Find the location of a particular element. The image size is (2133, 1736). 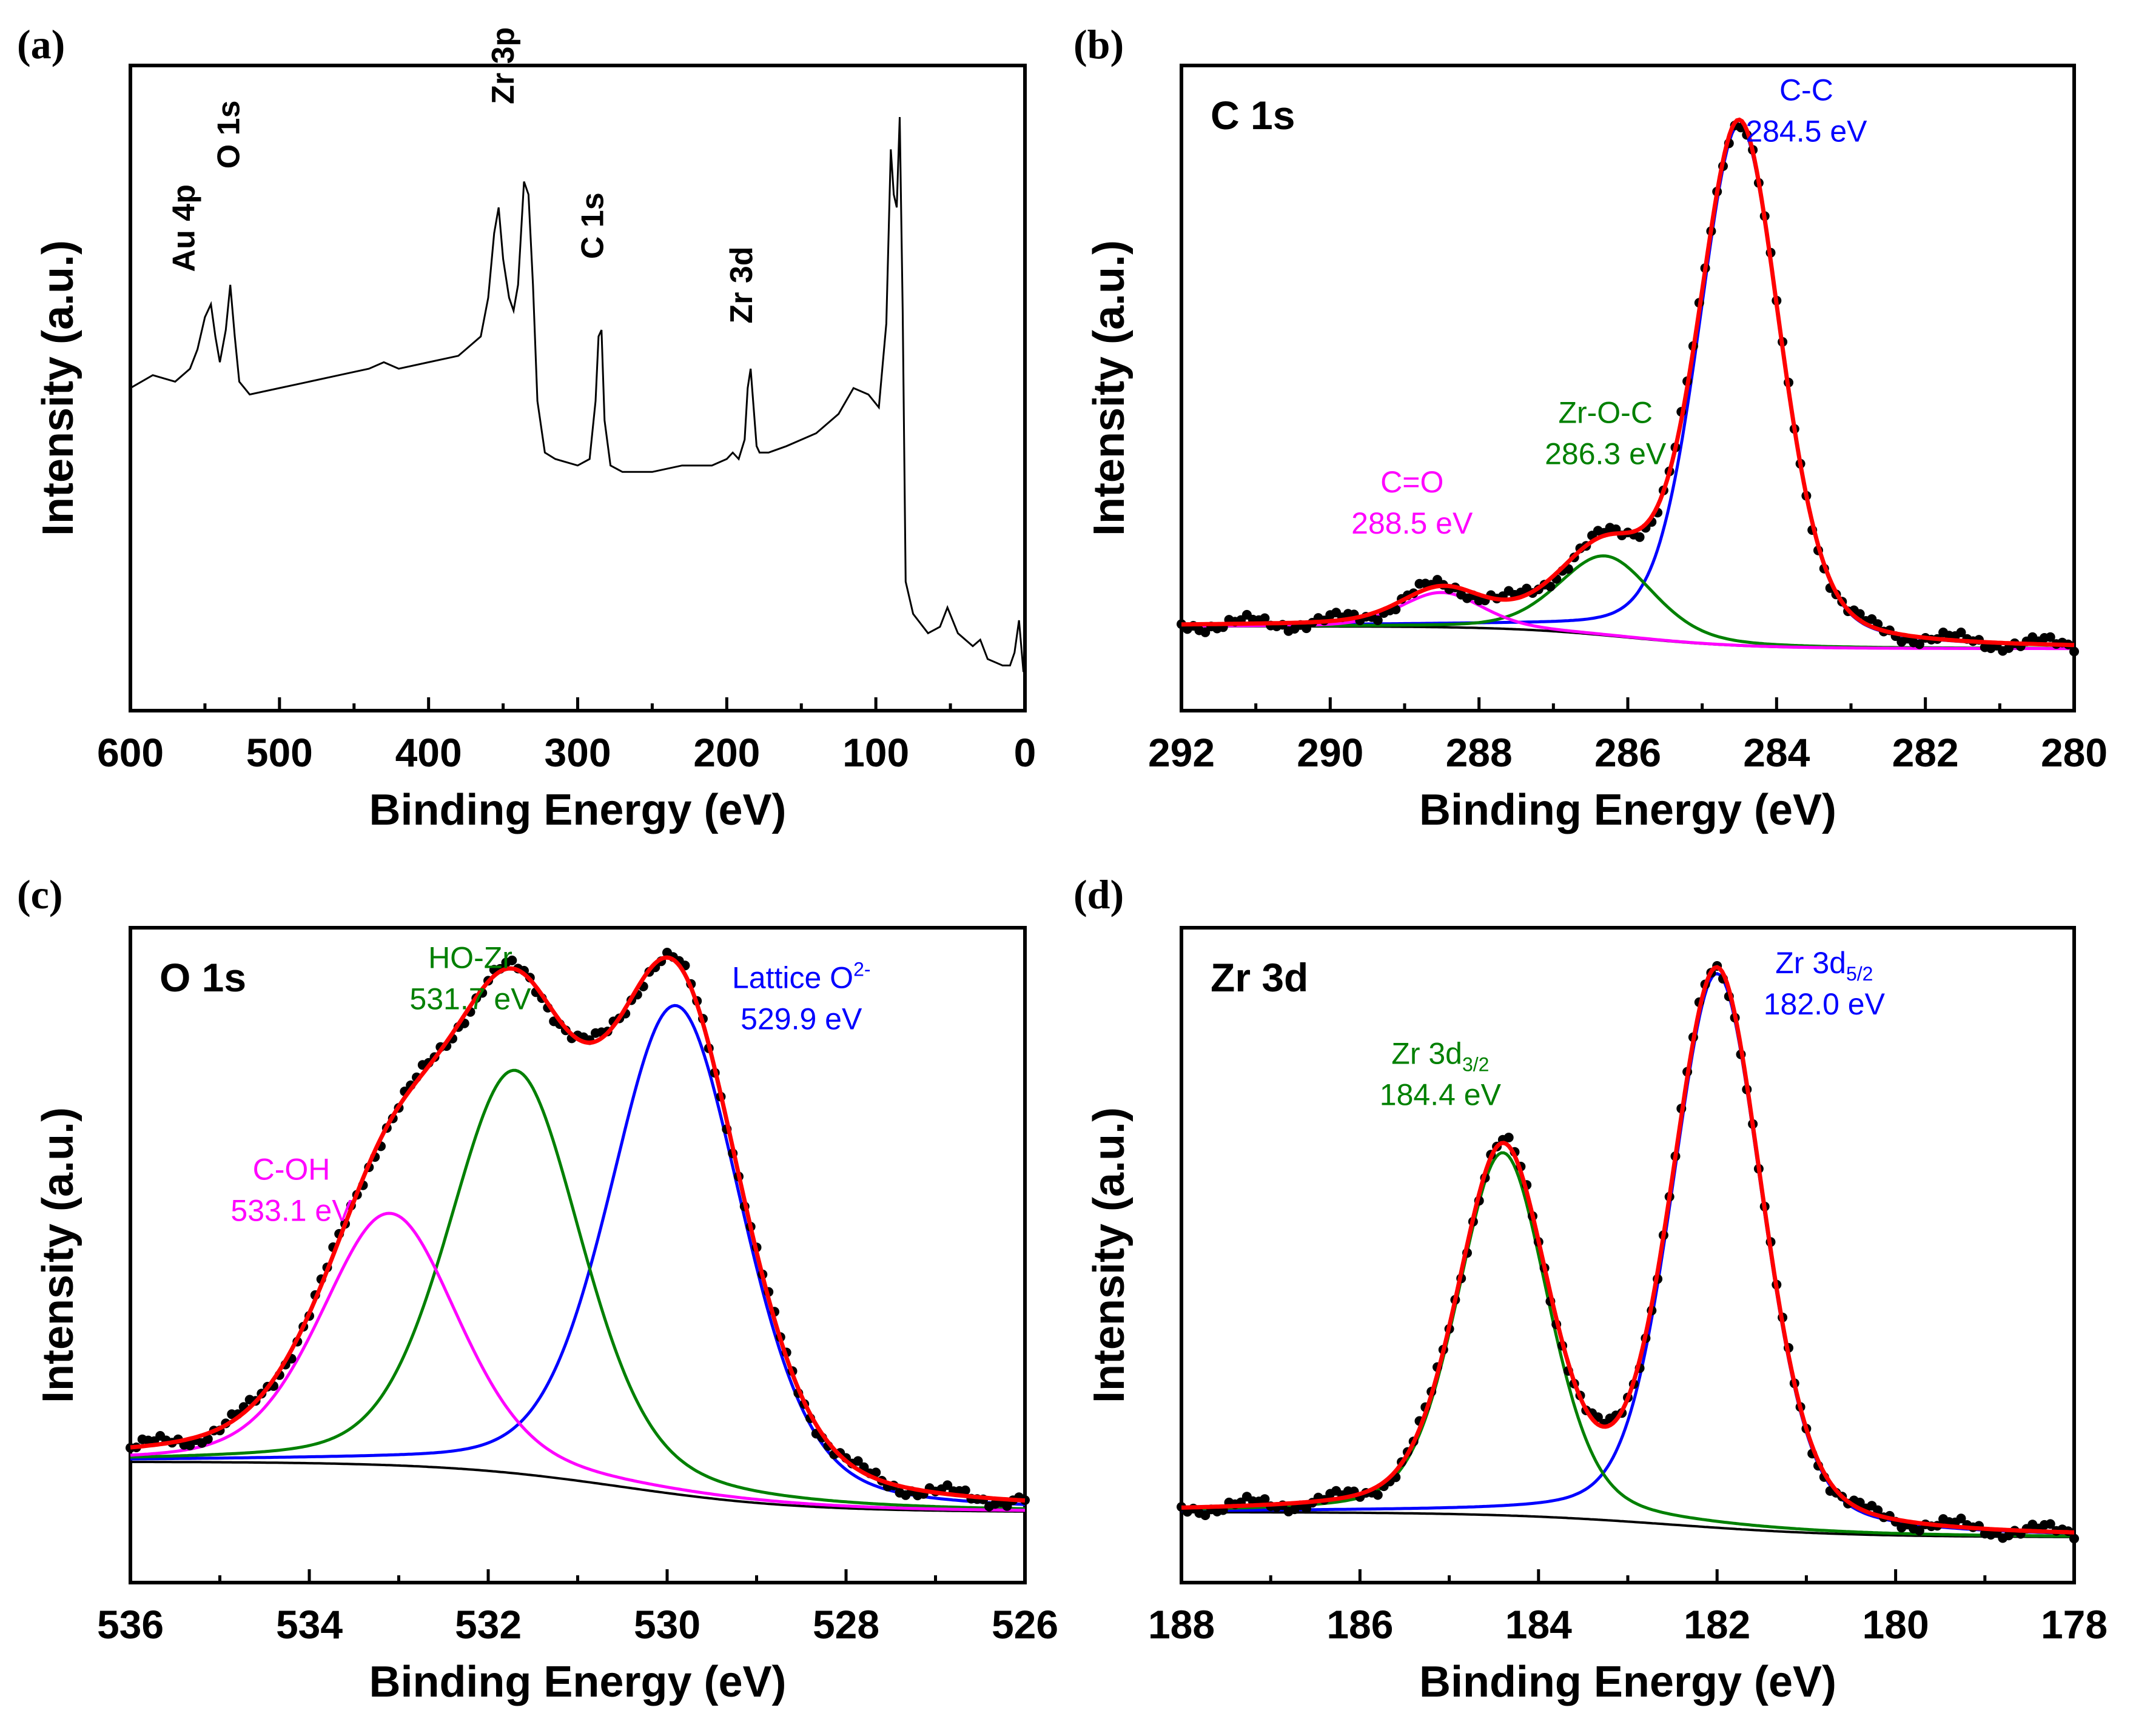

x-tick-label: 400 is located at coordinates (428, 752).